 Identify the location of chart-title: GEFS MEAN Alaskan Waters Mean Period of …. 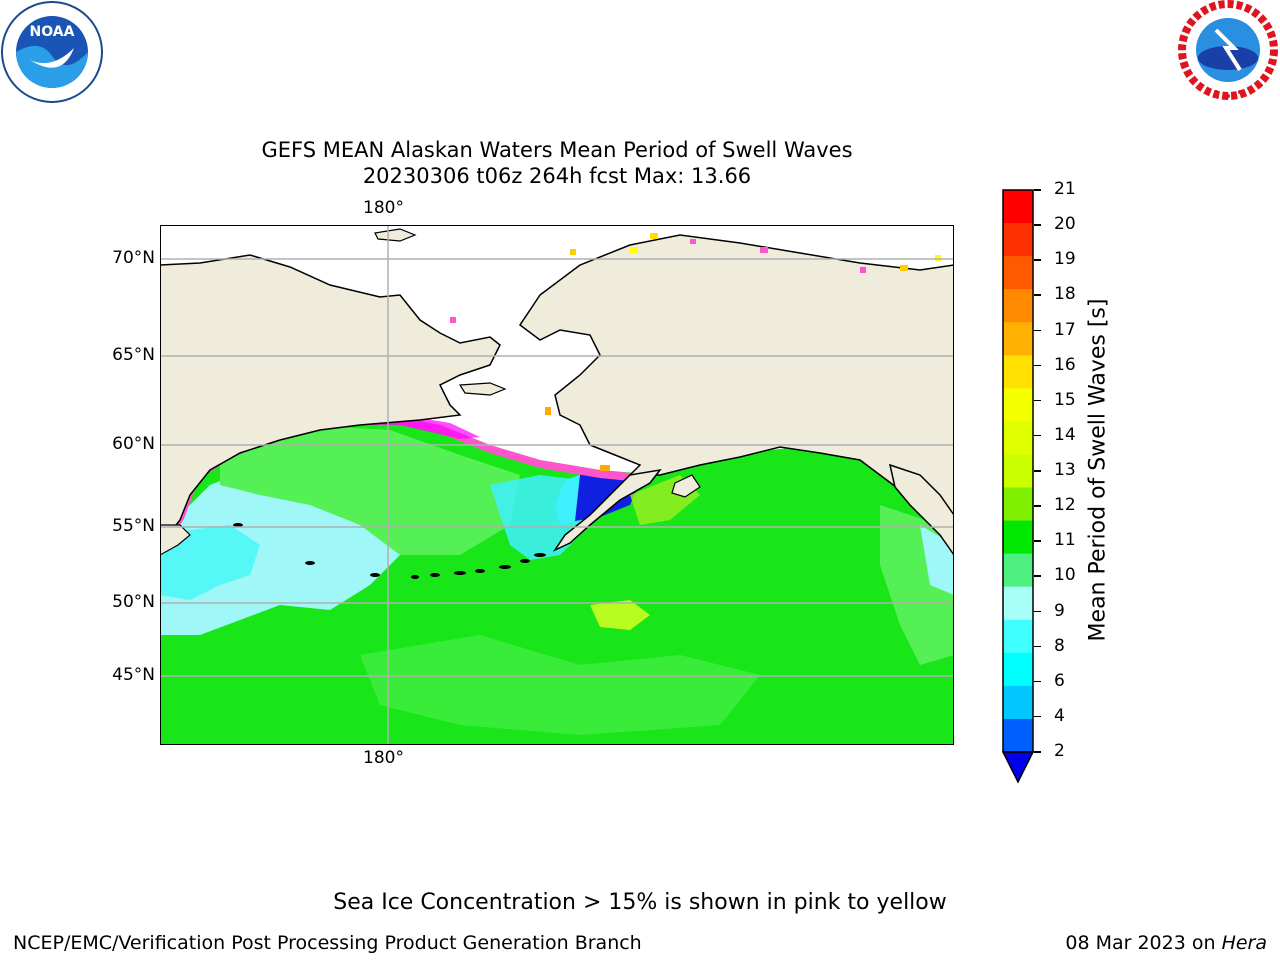
(557, 150).